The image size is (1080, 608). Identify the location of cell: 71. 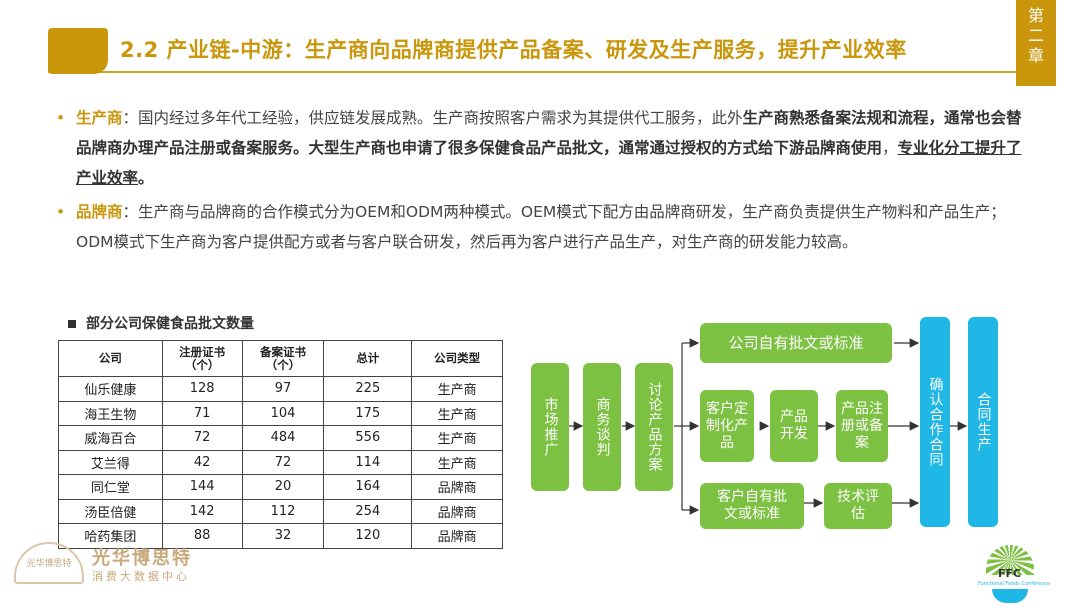
(202, 413).